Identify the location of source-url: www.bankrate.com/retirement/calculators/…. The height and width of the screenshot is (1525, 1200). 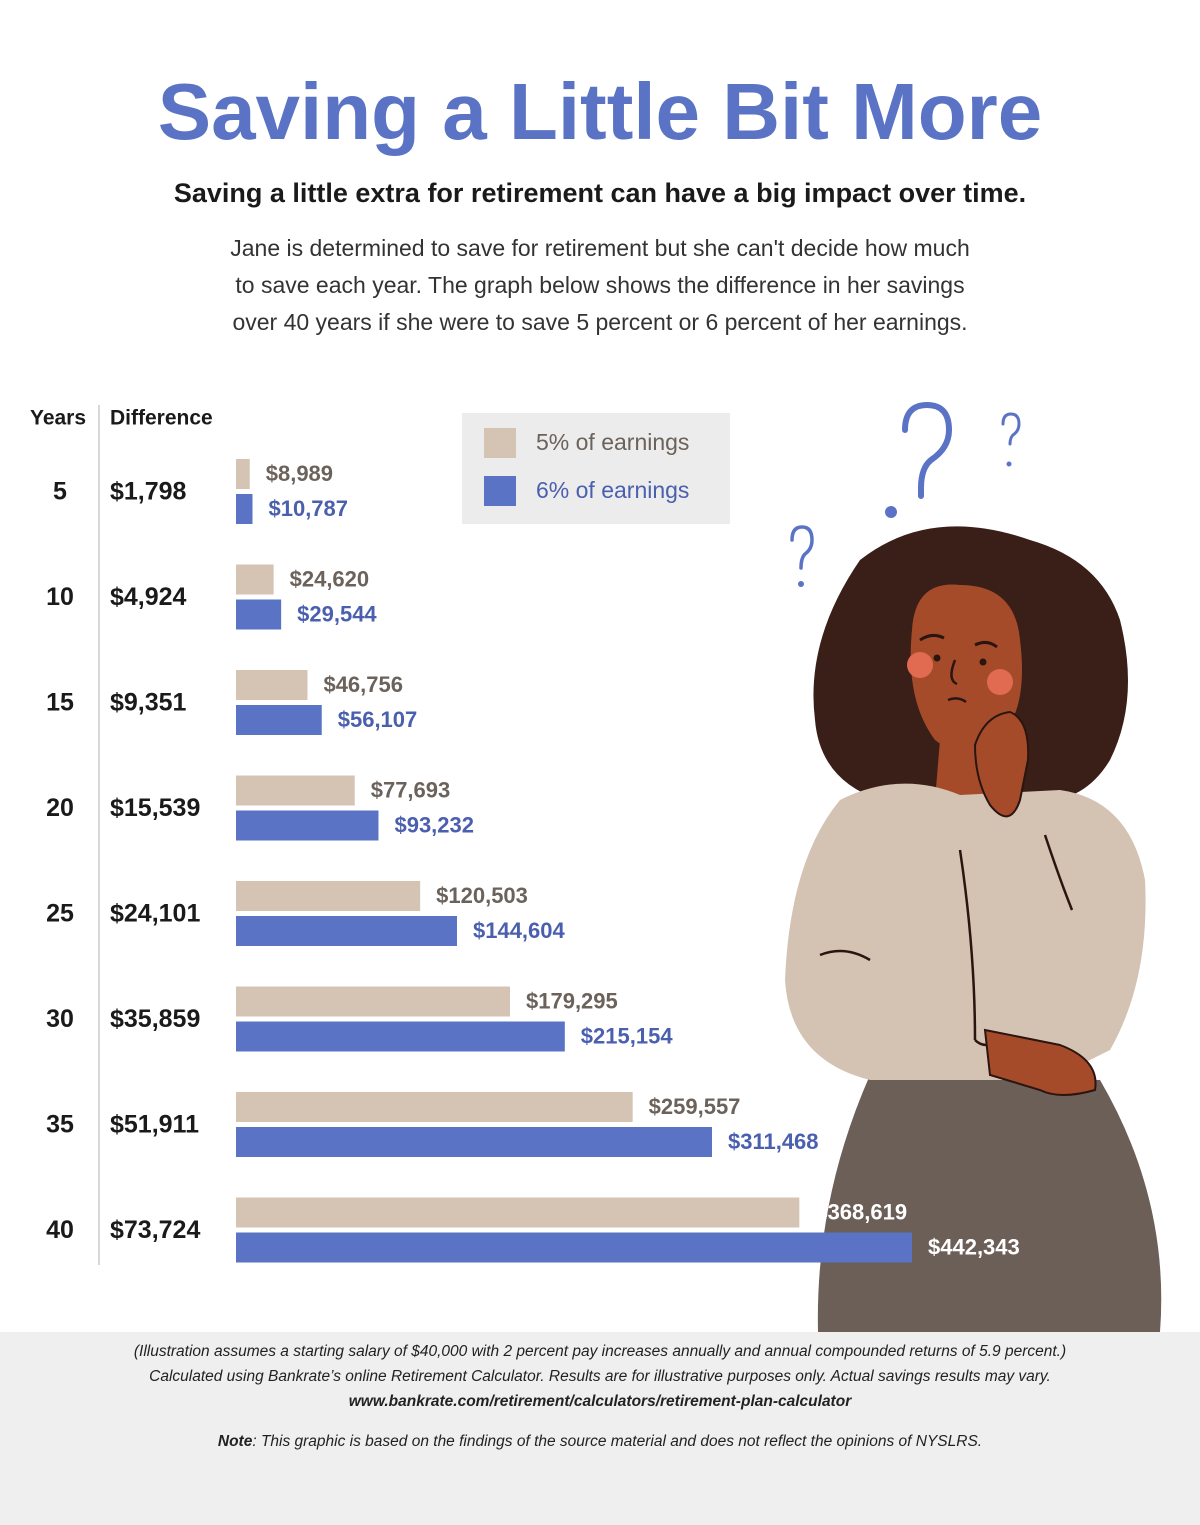
(600, 1401).